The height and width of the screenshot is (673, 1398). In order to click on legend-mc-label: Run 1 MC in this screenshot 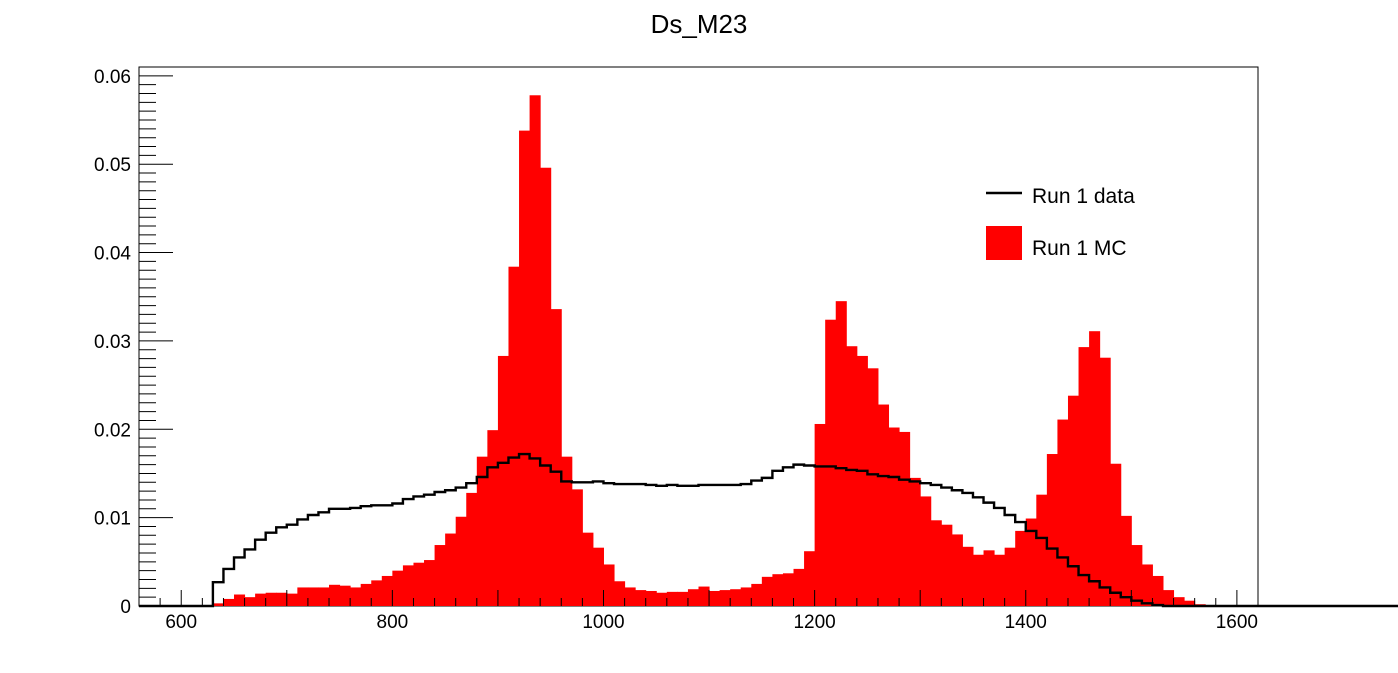, I will do `click(1079, 248)`.